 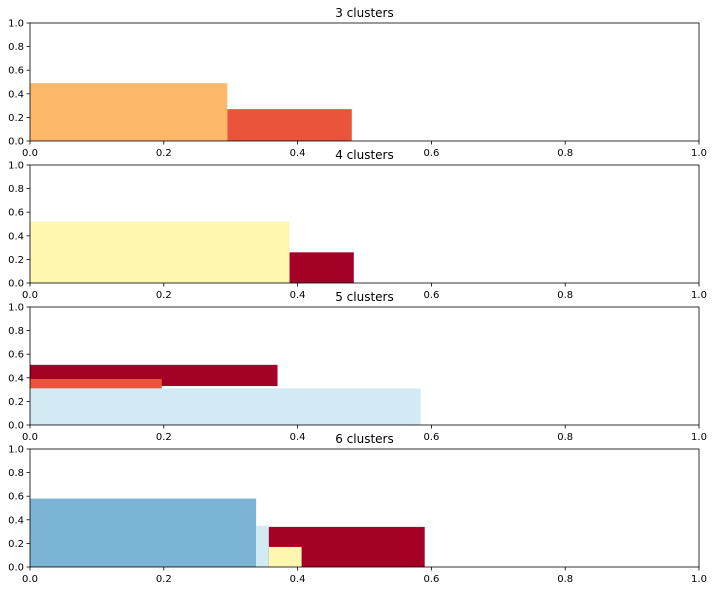 What do you see at coordinates (364, 13) in the screenshot?
I see `panel-title: 3 clusters` at bounding box center [364, 13].